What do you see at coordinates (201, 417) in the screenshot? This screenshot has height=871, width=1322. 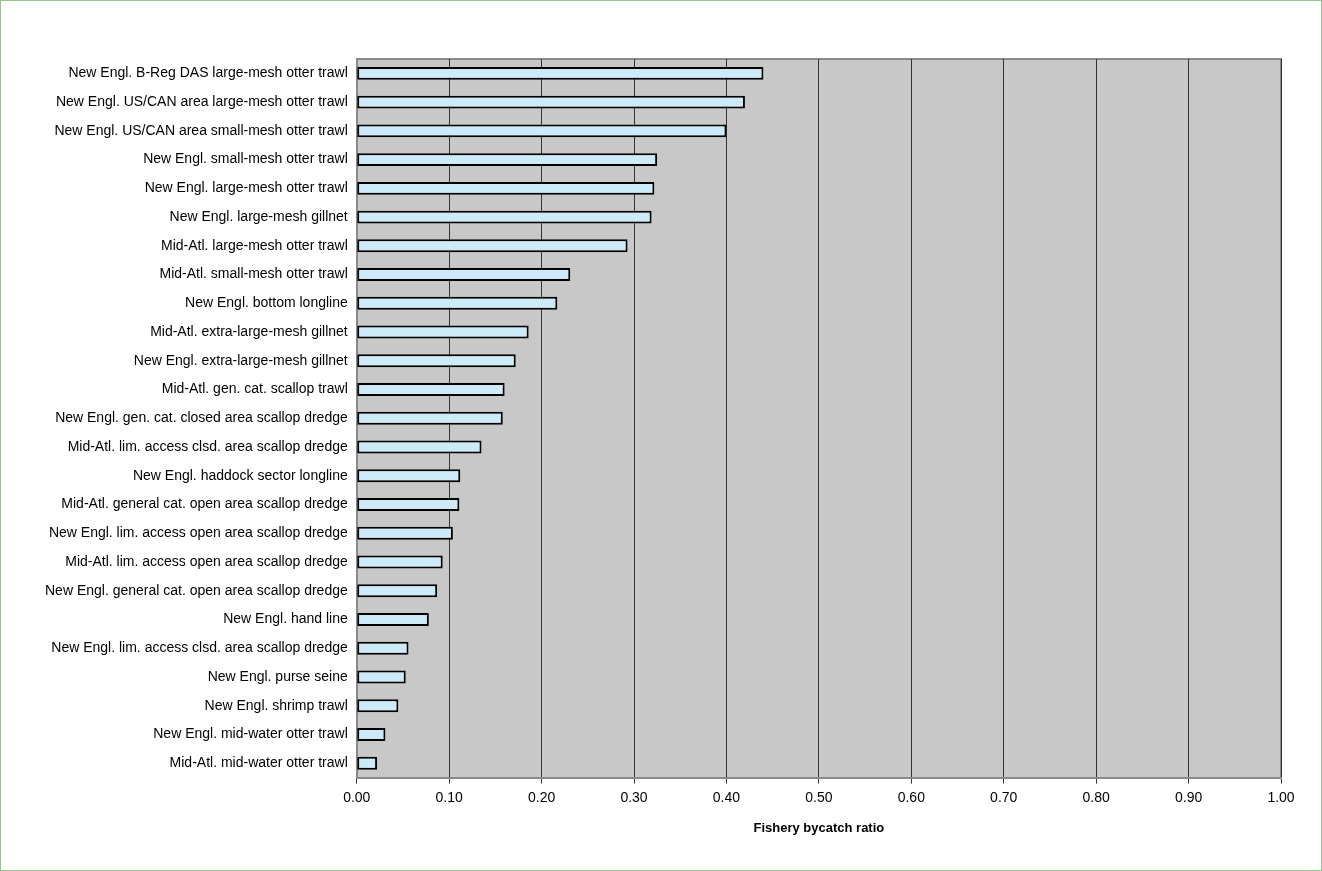 I see `y-tick-label: New Engl. gen. cat. closed area scallop dredge` at bounding box center [201, 417].